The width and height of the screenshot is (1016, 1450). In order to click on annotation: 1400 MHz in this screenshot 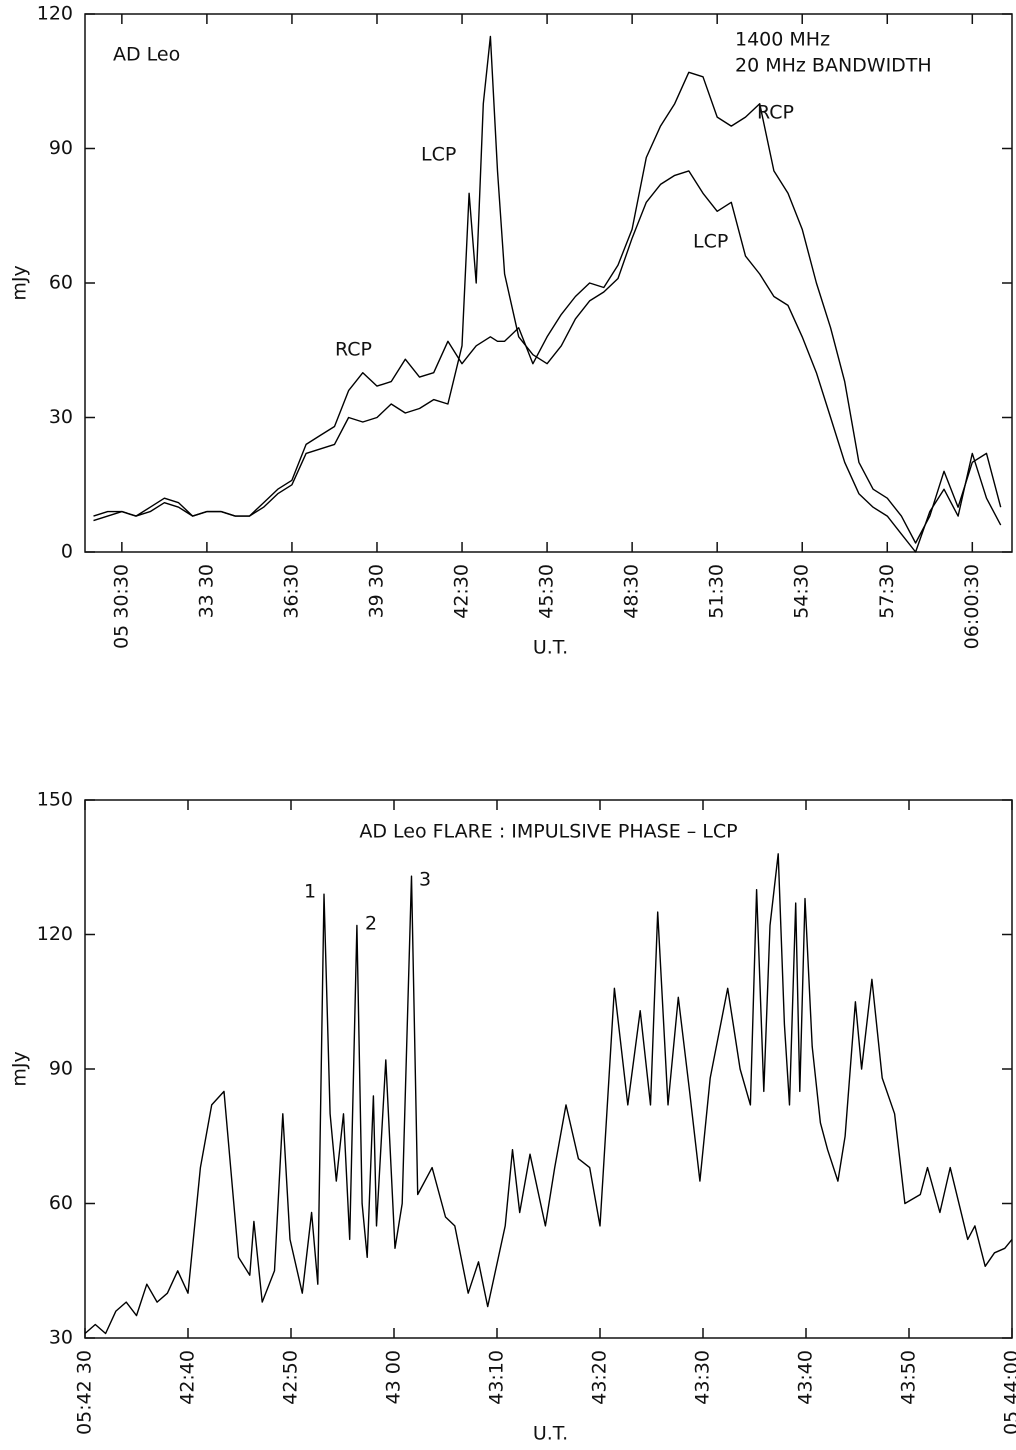, I will do `click(782, 40)`.